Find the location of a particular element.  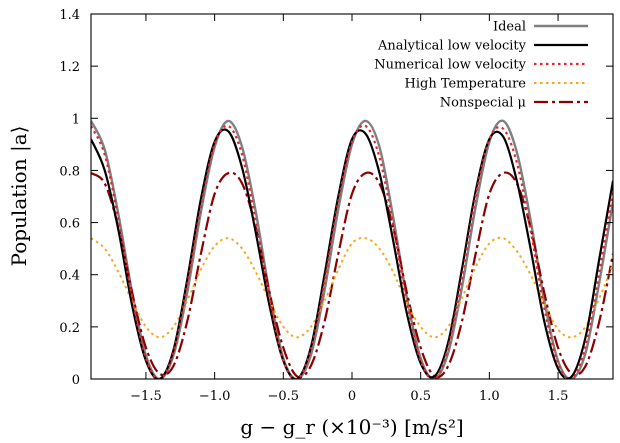

x-tick-label: 0.5 is located at coordinates (420, 396).